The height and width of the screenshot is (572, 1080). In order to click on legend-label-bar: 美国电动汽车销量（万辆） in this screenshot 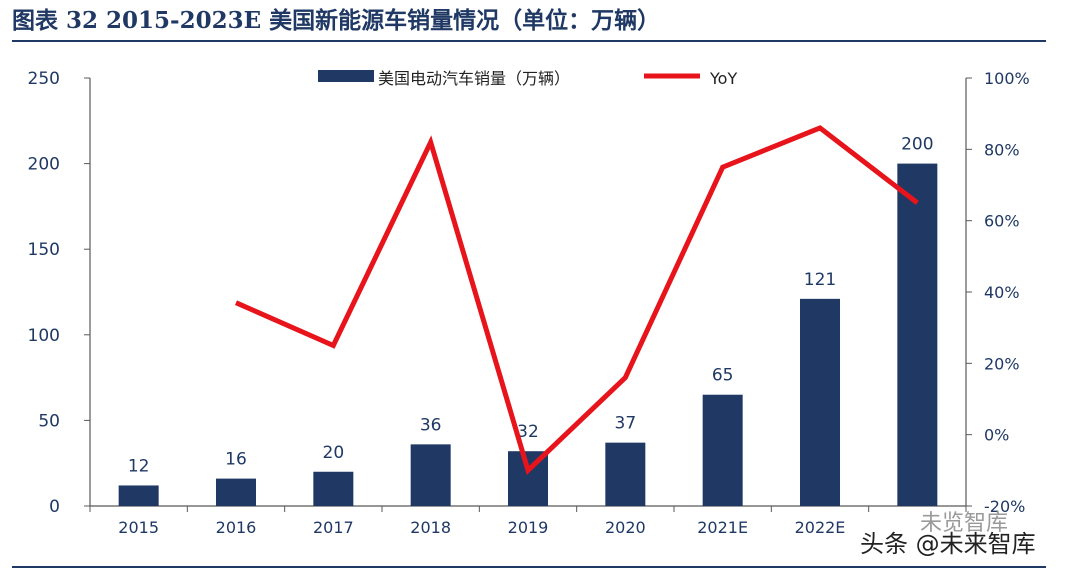, I will do `click(474, 78)`.